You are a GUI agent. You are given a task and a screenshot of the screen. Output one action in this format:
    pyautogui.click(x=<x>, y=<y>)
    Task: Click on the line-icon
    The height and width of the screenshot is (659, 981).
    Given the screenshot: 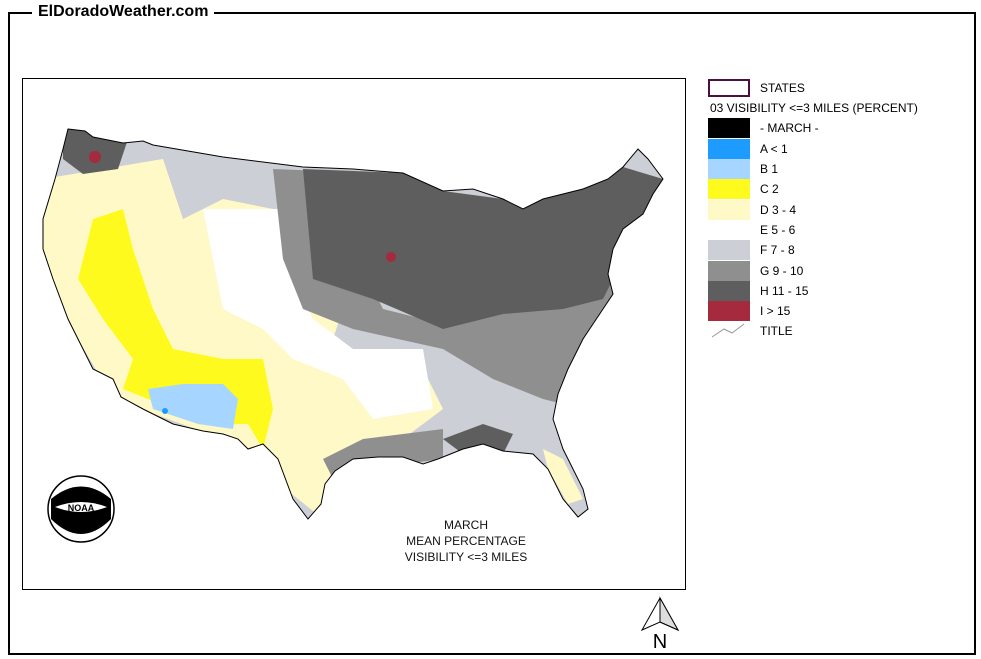 What is the action you would take?
    pyautogui.click(x=728, y=331)
    